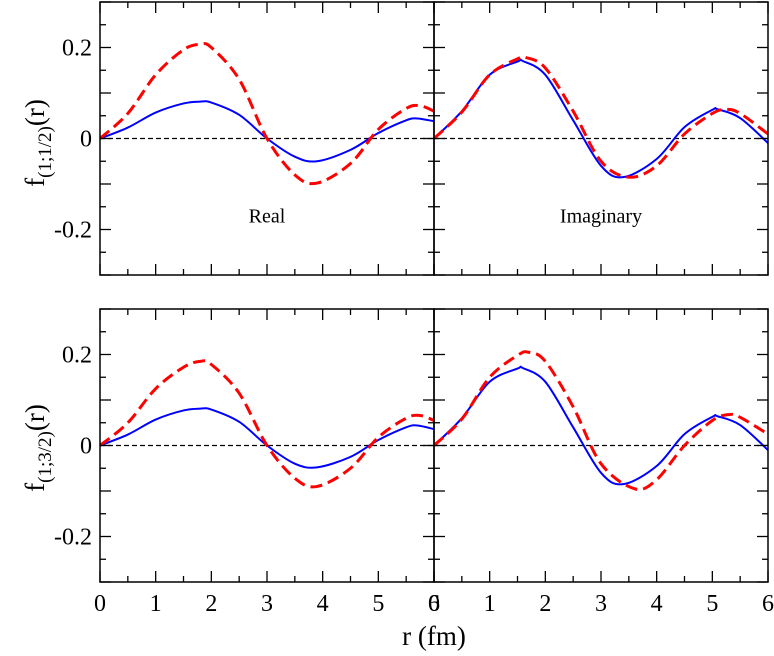 Image resolution: width=774 pixels, height=656 pixels. Describe the element at coordinates (434, 636) in the screenshot. I see `xlabel: r (fm)` at that location.